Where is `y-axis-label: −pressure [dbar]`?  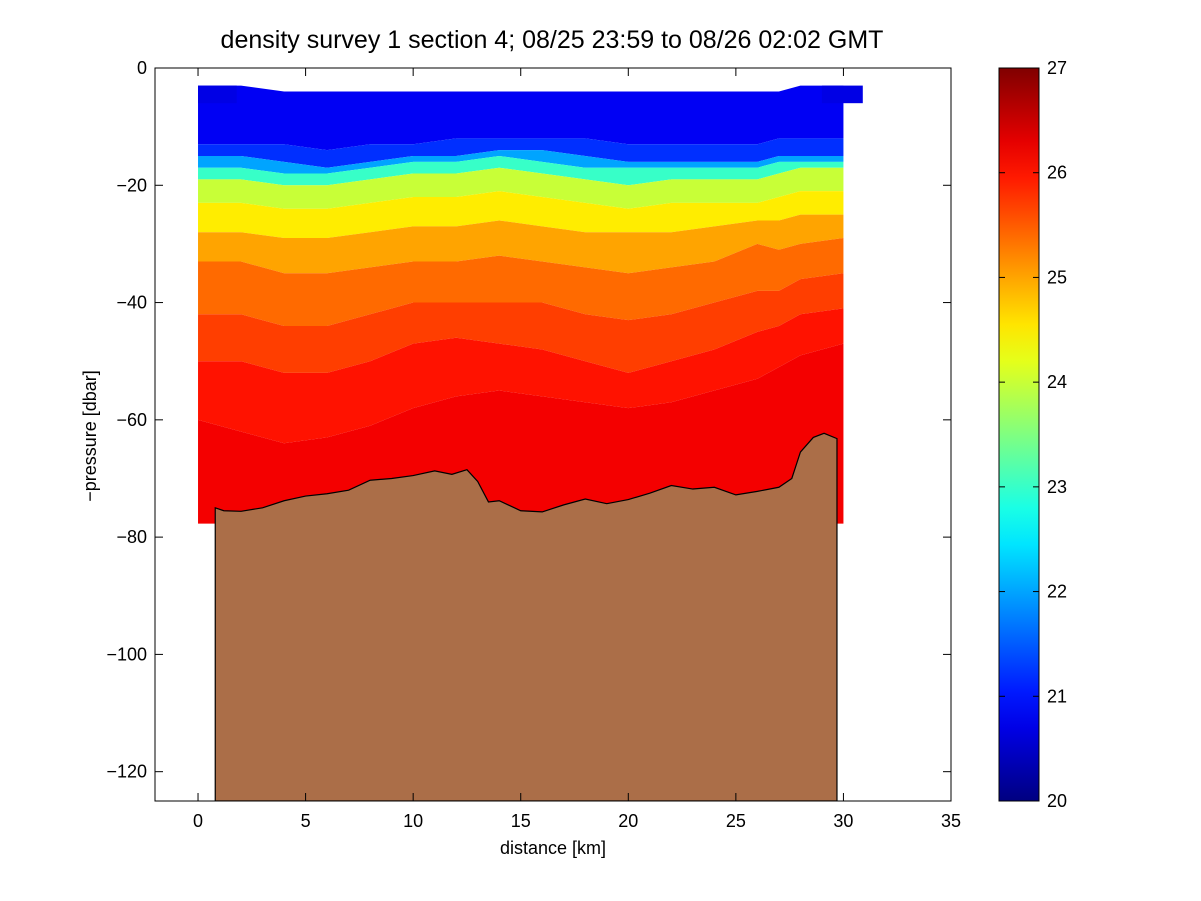 y-axis-label: −pressure [dbar] is located at coordinates (90, 436).